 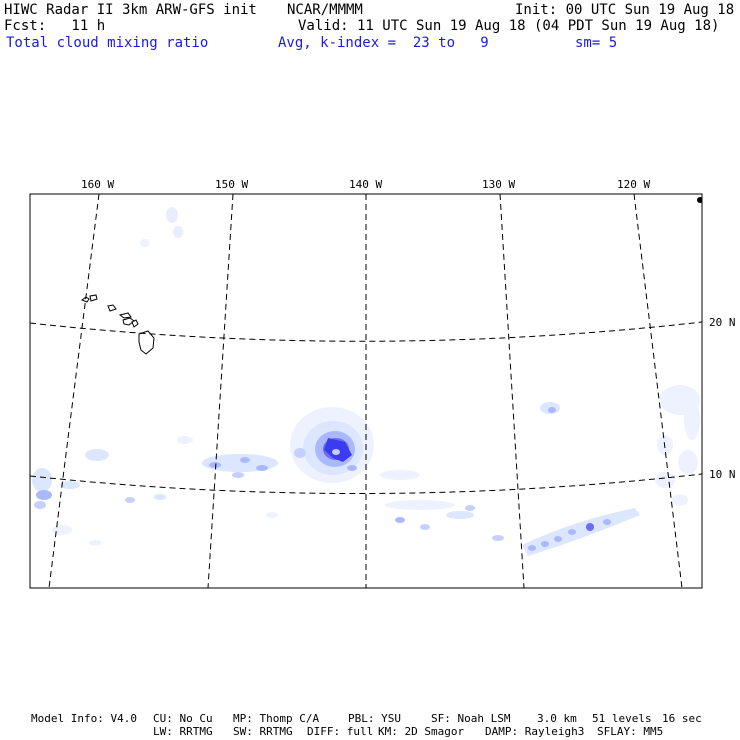 I want to click on level-range: Avg, k-index = 23 to 9, so click(x=383, y=43).